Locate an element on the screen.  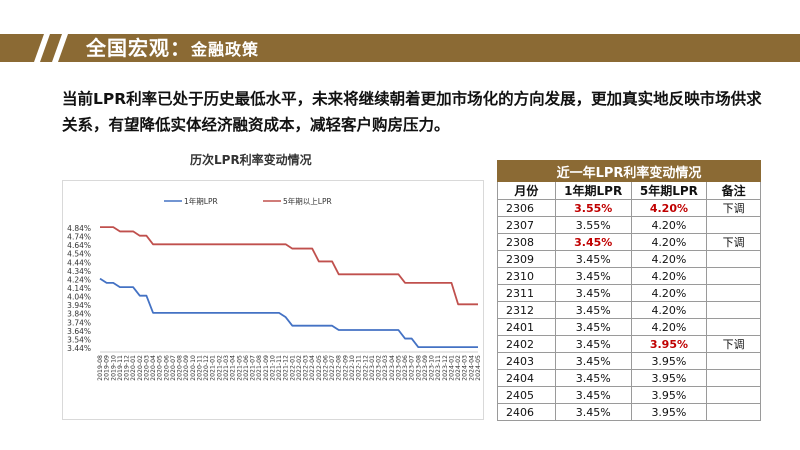
x-tick-label: 2020-07 is located at coordinates (173, 368).